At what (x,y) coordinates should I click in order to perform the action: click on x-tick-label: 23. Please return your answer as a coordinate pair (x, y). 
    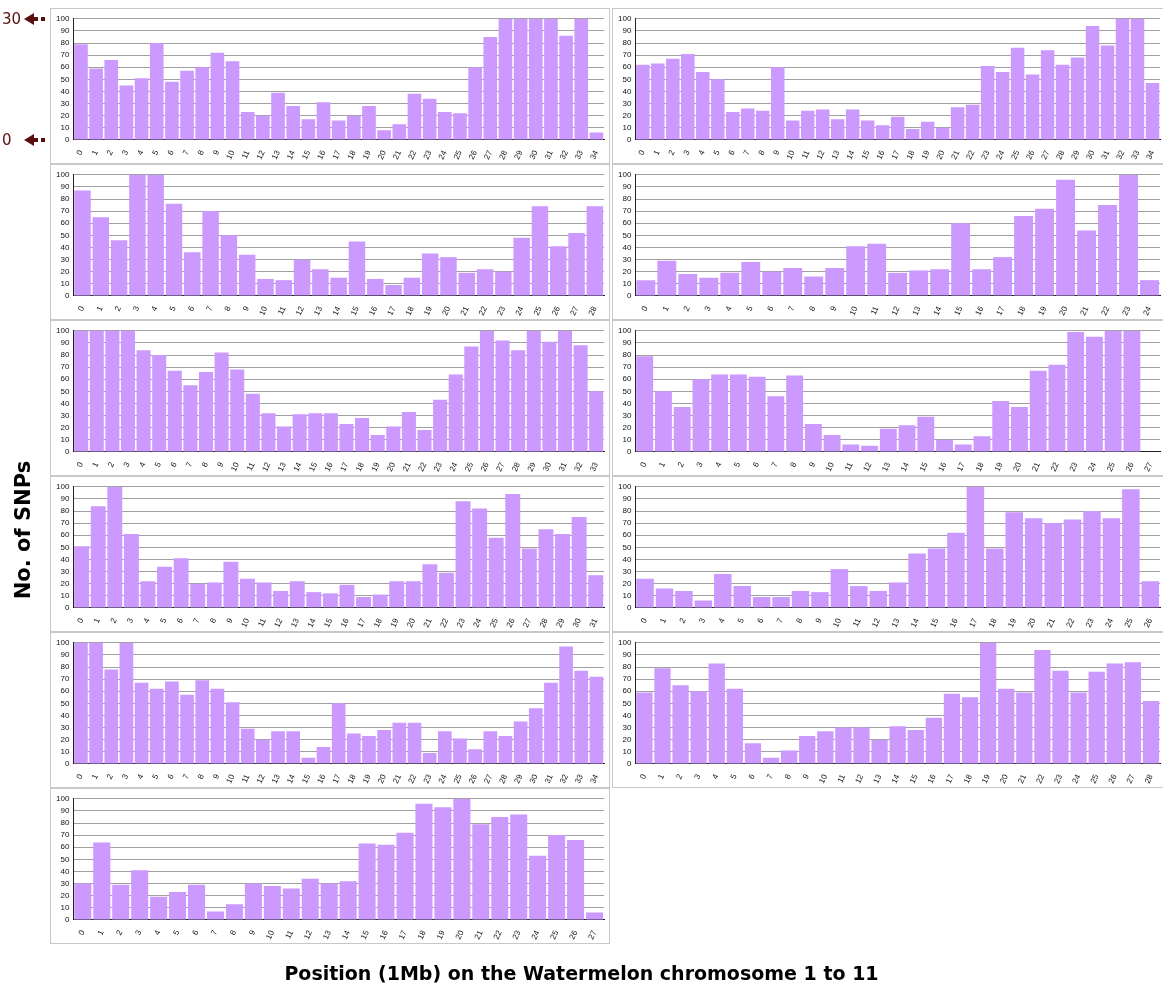
    Looking at the image, I should click on (1126, 310).